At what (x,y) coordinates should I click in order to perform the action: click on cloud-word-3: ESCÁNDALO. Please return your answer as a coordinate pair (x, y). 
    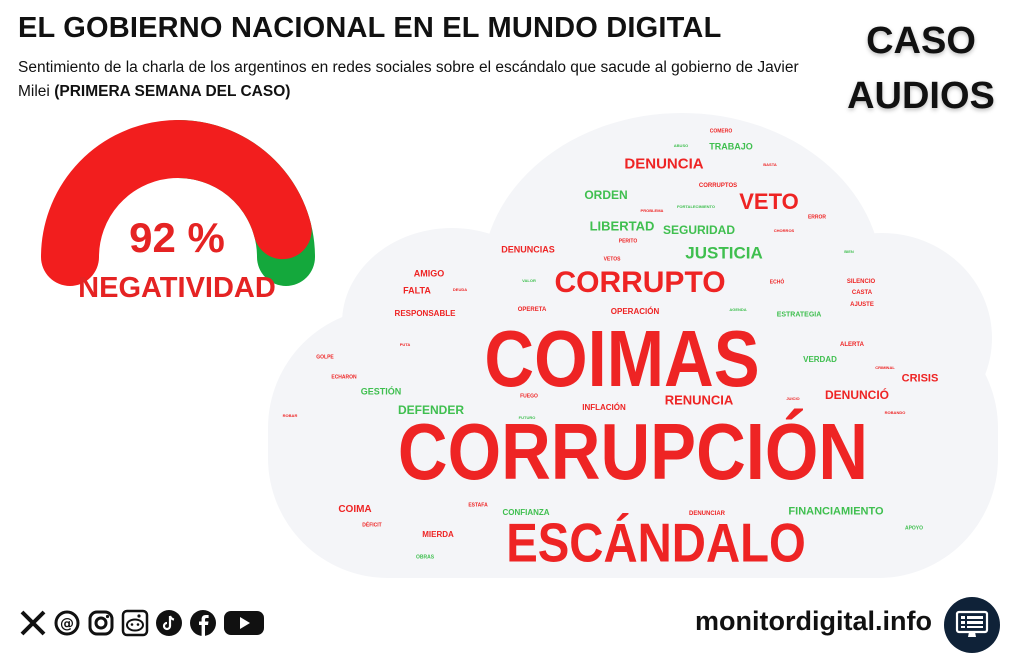
    Looking at the image, I should click on (656, 542).